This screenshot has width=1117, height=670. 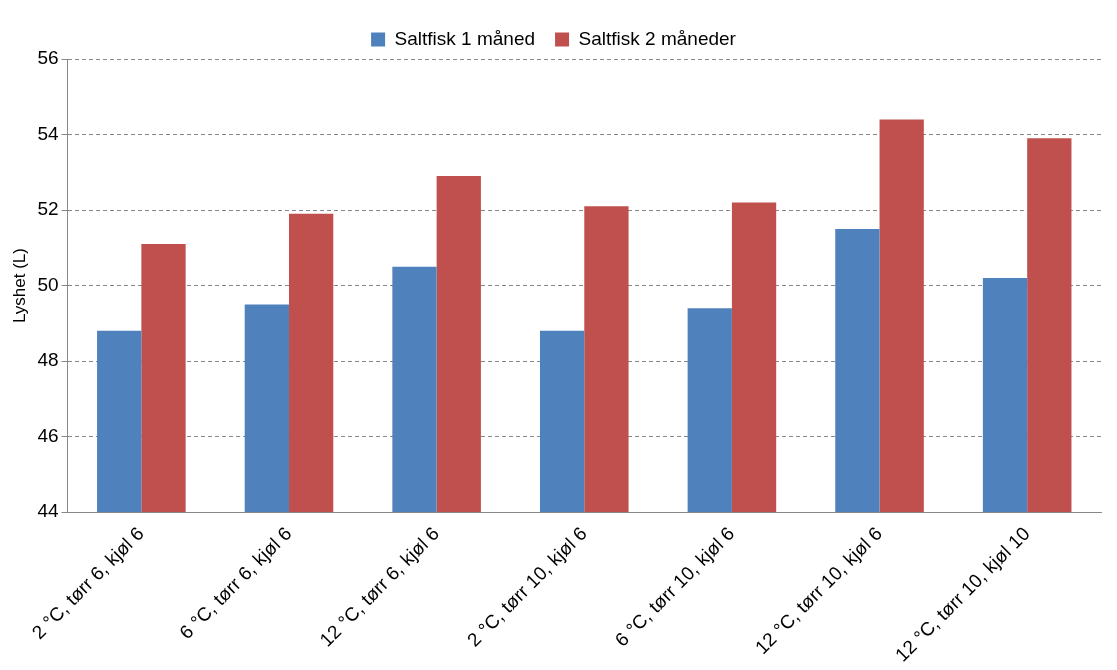 What do you see at coordinates (48, 360) in the screenshot?
I see `y-tick-label: 48` at bounding box center [48, 360].